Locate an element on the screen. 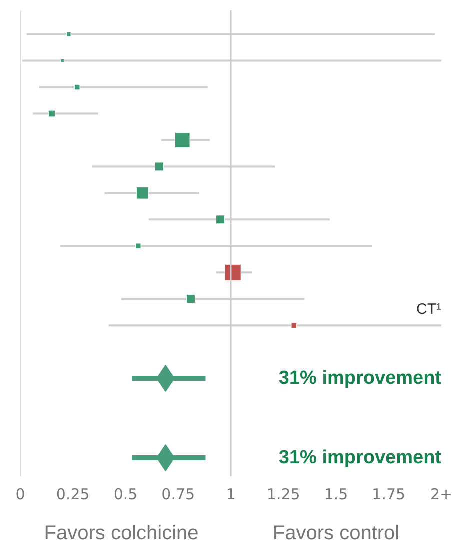  annotation: CT¹ is located at coordinates (429, 309).